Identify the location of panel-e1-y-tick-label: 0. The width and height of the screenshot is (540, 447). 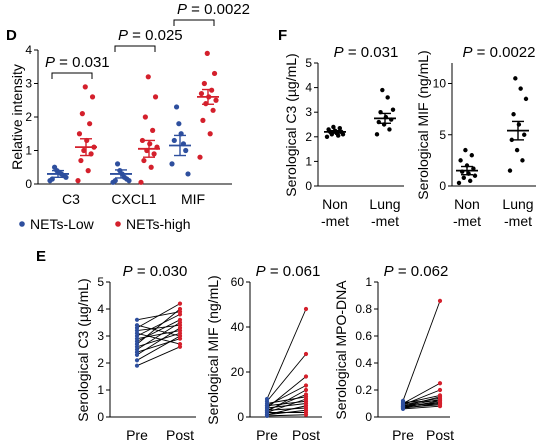
(100, 417).